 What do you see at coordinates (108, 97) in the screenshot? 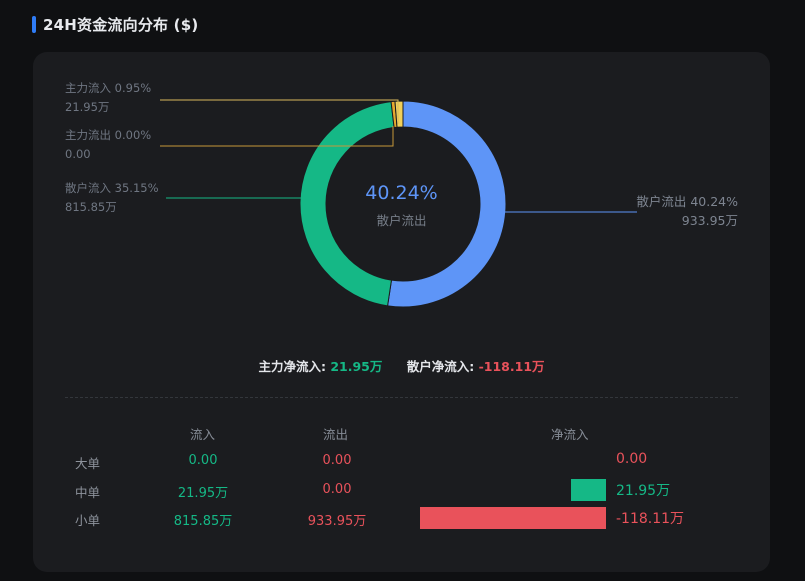
I see `label-main-inflow: 主力流入 0.95% 21.95万` at bounding box center [108, 97].